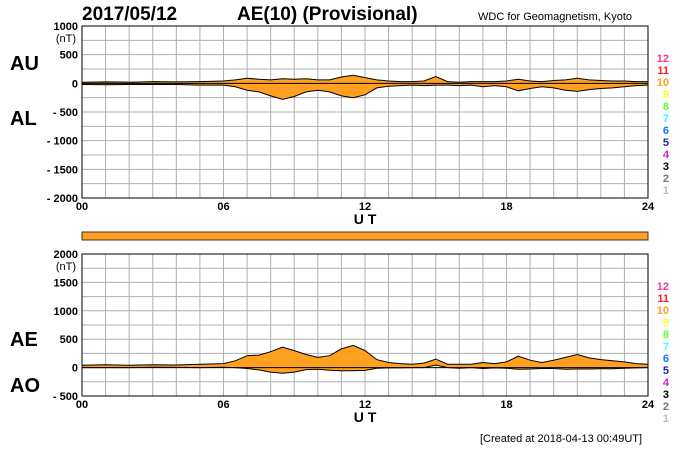  Describe the element at coordinates (555, 17) in the screenshot. I see `organization-label: WDC for Geomagnetism, Kyoto` at that location.